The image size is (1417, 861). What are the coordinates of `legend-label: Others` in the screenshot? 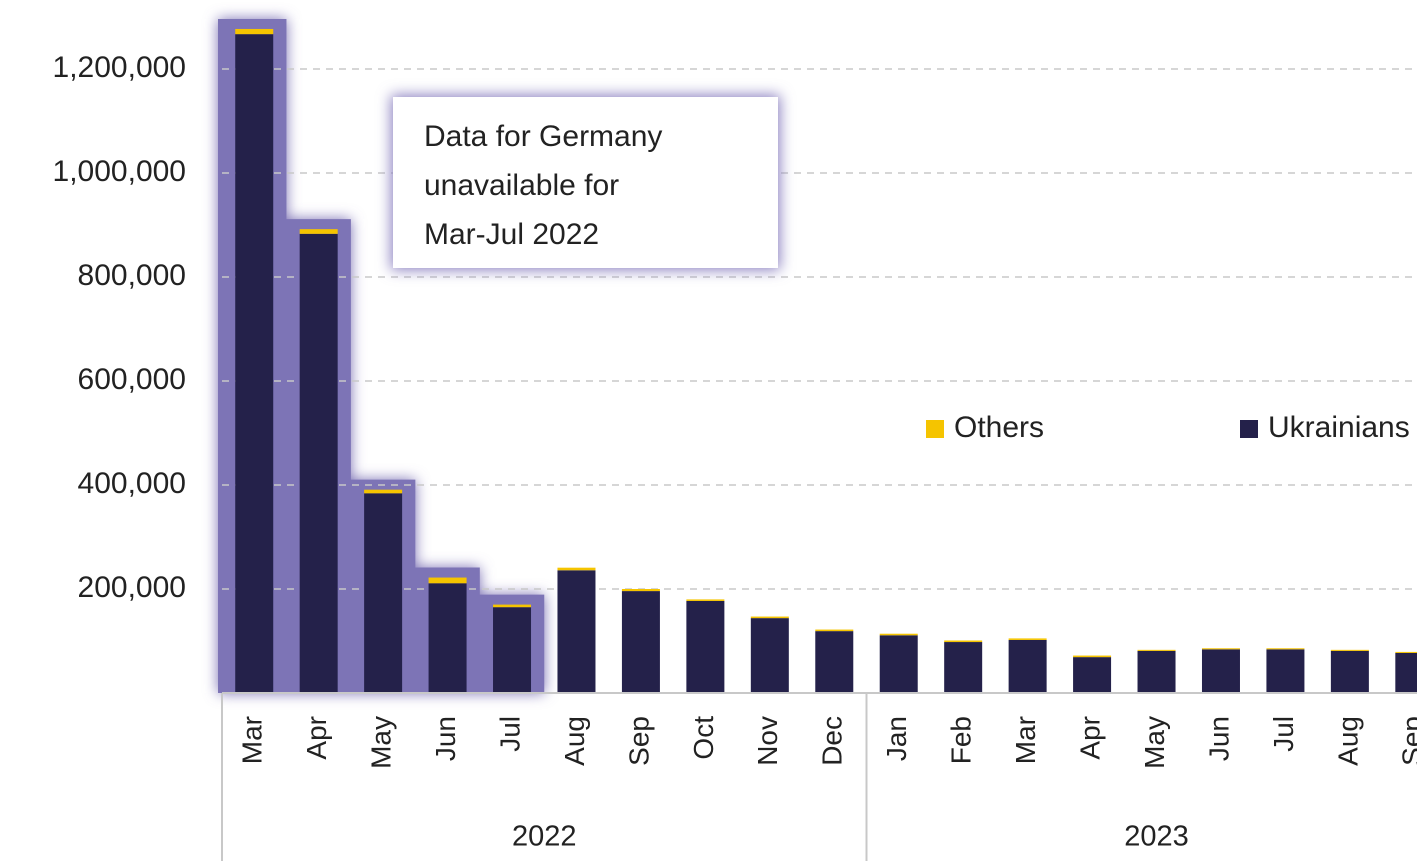 It's located at (999, 427).